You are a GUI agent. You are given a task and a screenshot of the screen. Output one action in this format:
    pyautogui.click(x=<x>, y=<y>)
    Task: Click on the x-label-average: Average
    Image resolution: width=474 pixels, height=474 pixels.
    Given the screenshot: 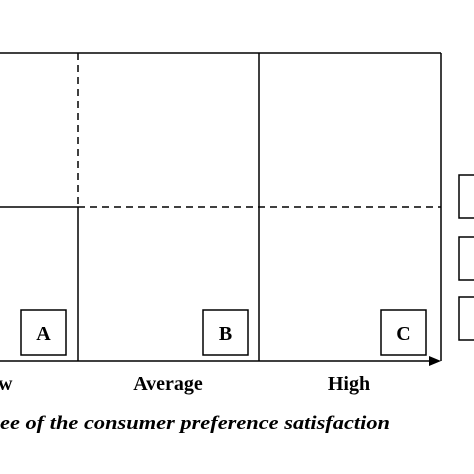 What is the action you would take?
    pyautogui.click(x=168, y=384)
    